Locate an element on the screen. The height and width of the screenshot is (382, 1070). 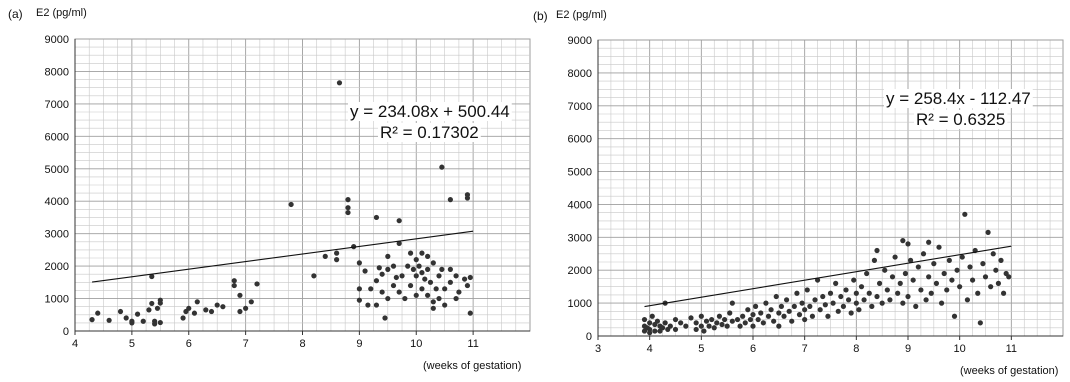
x-tick-label: 8 is located at coordinates (856, 349).